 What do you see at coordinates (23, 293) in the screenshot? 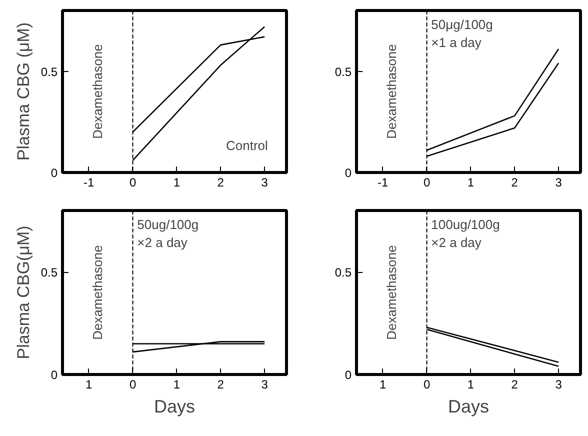
I see `y-axis-title: Plasma CBG(μM)` at bounding box center [23, 293].